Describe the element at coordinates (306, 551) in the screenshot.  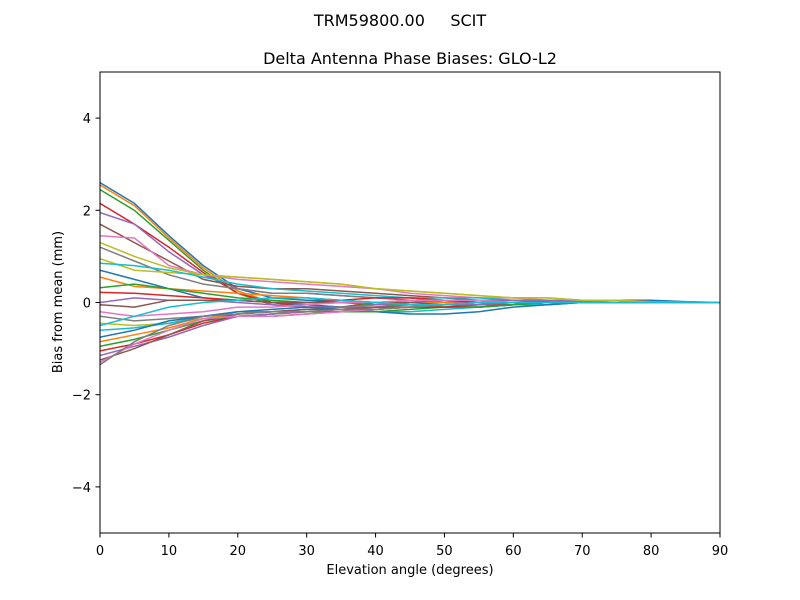
I see `x-tick-label: 30` at that location.